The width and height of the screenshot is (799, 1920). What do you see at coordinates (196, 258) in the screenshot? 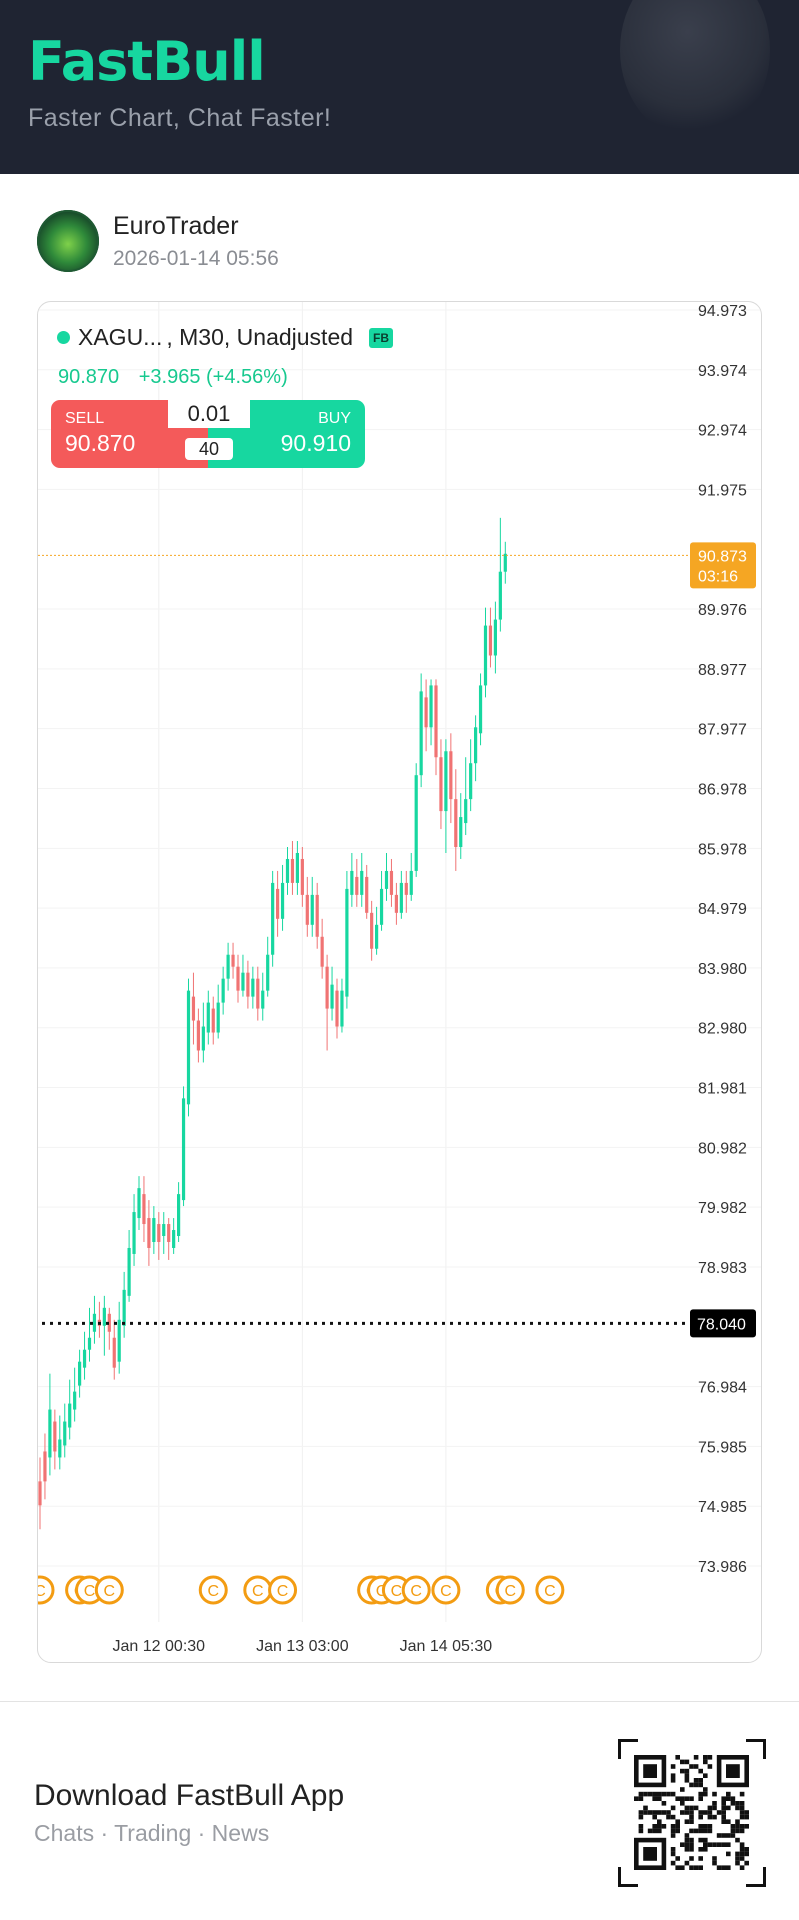
I see `post-timestamp: 2026-01-14 05:56` at bounding box center [196, 258].